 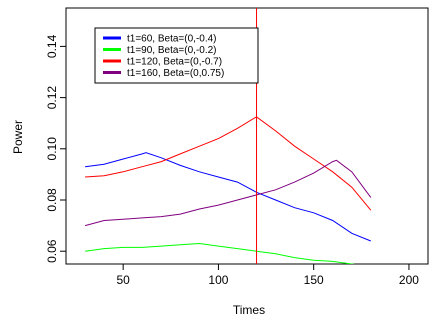 What do you see at coordinates (52, 251) in the screenshot?
I see `y-tick-label: 0.06` at bounding box center [52, 251].